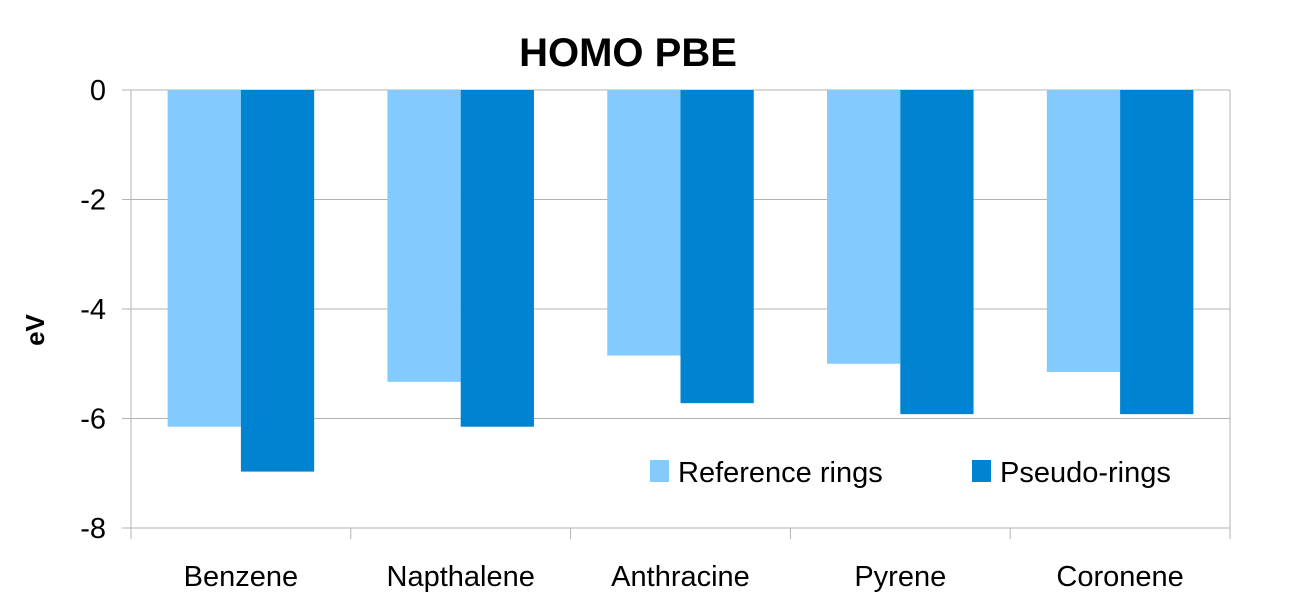 The width and height of the screenshot is (1300, 600). I want to click on y-tick-labels: 0 -2 -4 -6 -8, so click(93, 310).